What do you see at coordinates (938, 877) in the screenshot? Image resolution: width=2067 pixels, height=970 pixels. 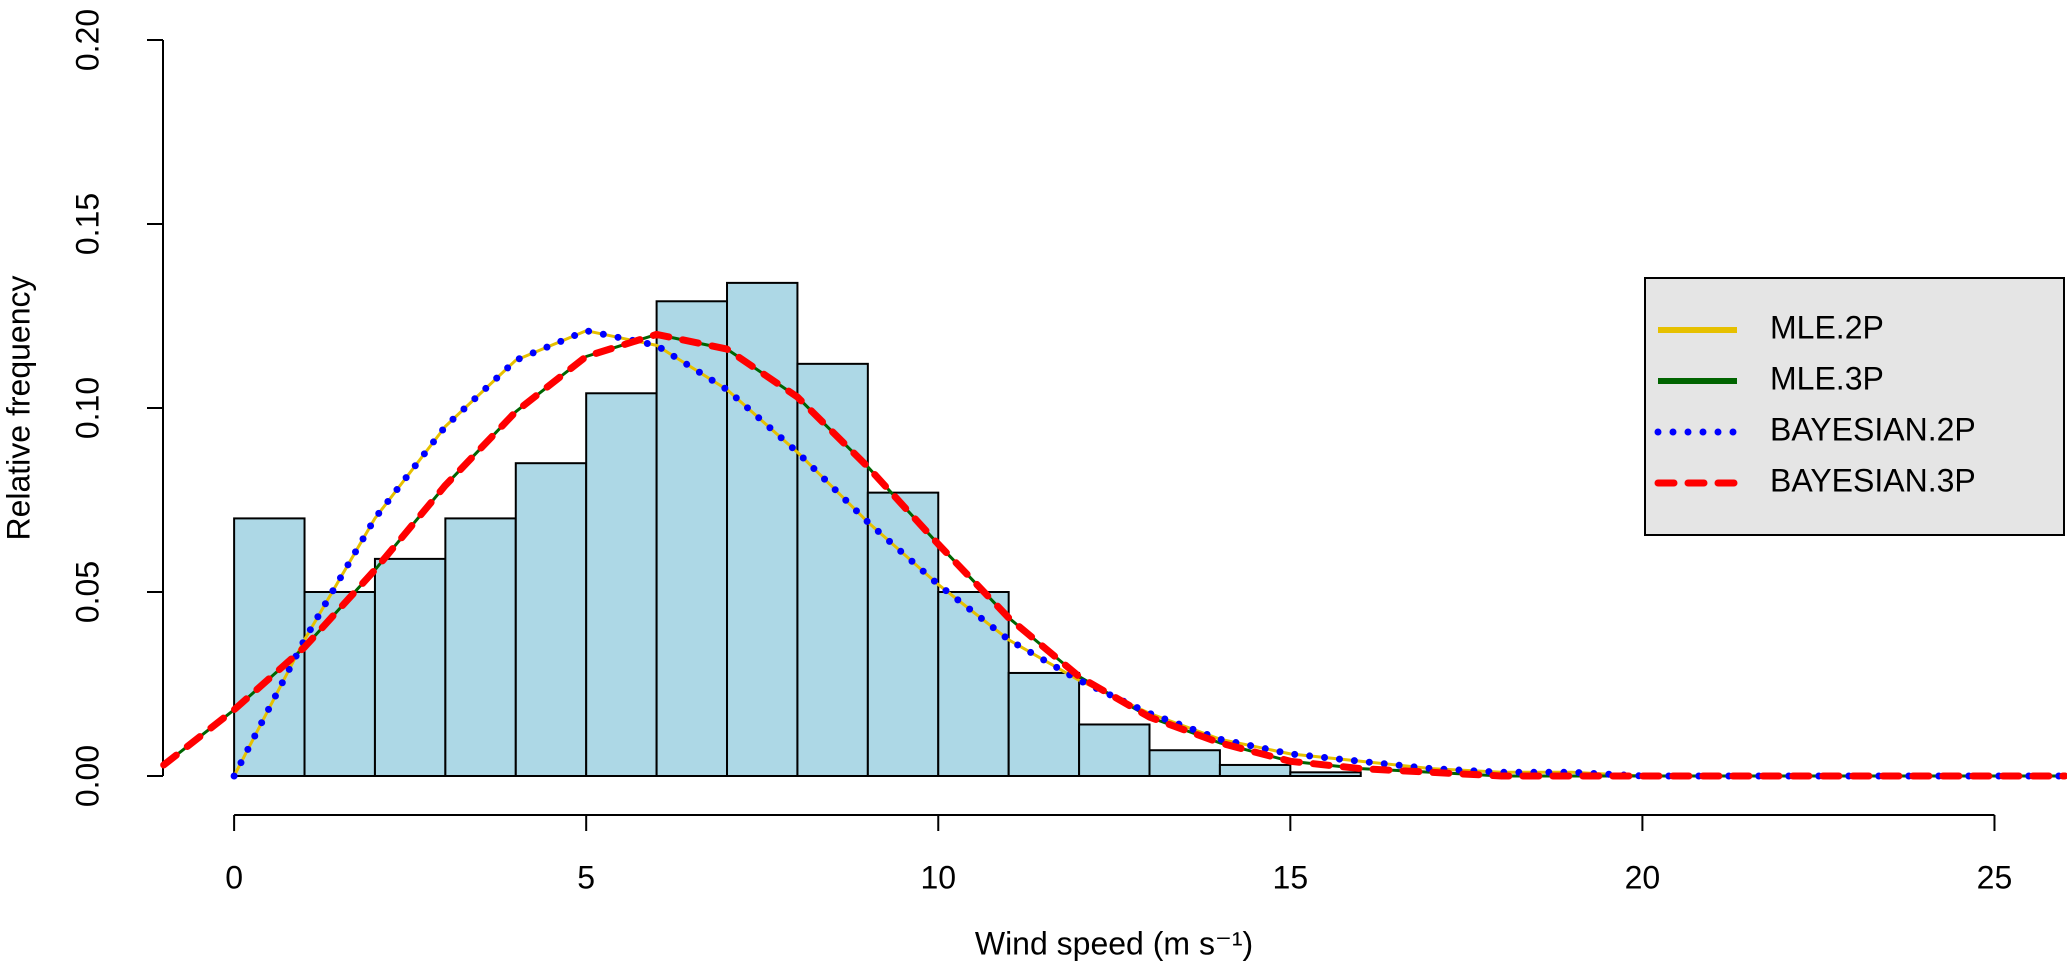 I see `x-tick-label: 10` at bounding box center [938, 877].